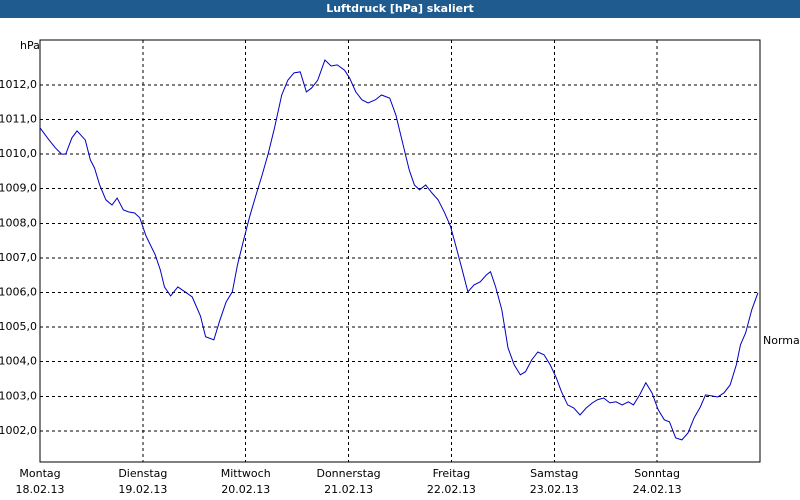 This screenshot has width=800, height=500. What do you see at coordinates (18, 153) in the screenshot?
I see `y-tick-label: 1010,0` at bounding box center [18, 153].